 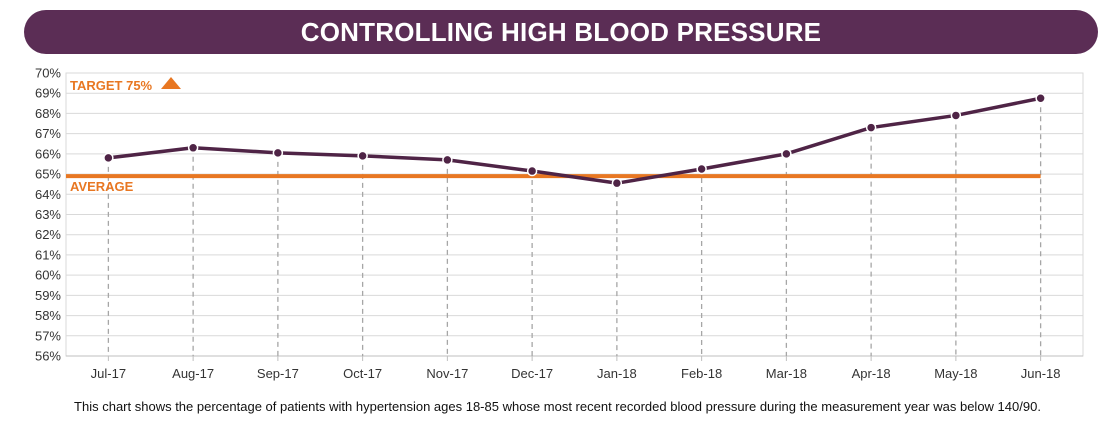 I want to click on title-banner: CONTROLLING HIGH BLOOD PRESSURE, so click(x=561, y=32).